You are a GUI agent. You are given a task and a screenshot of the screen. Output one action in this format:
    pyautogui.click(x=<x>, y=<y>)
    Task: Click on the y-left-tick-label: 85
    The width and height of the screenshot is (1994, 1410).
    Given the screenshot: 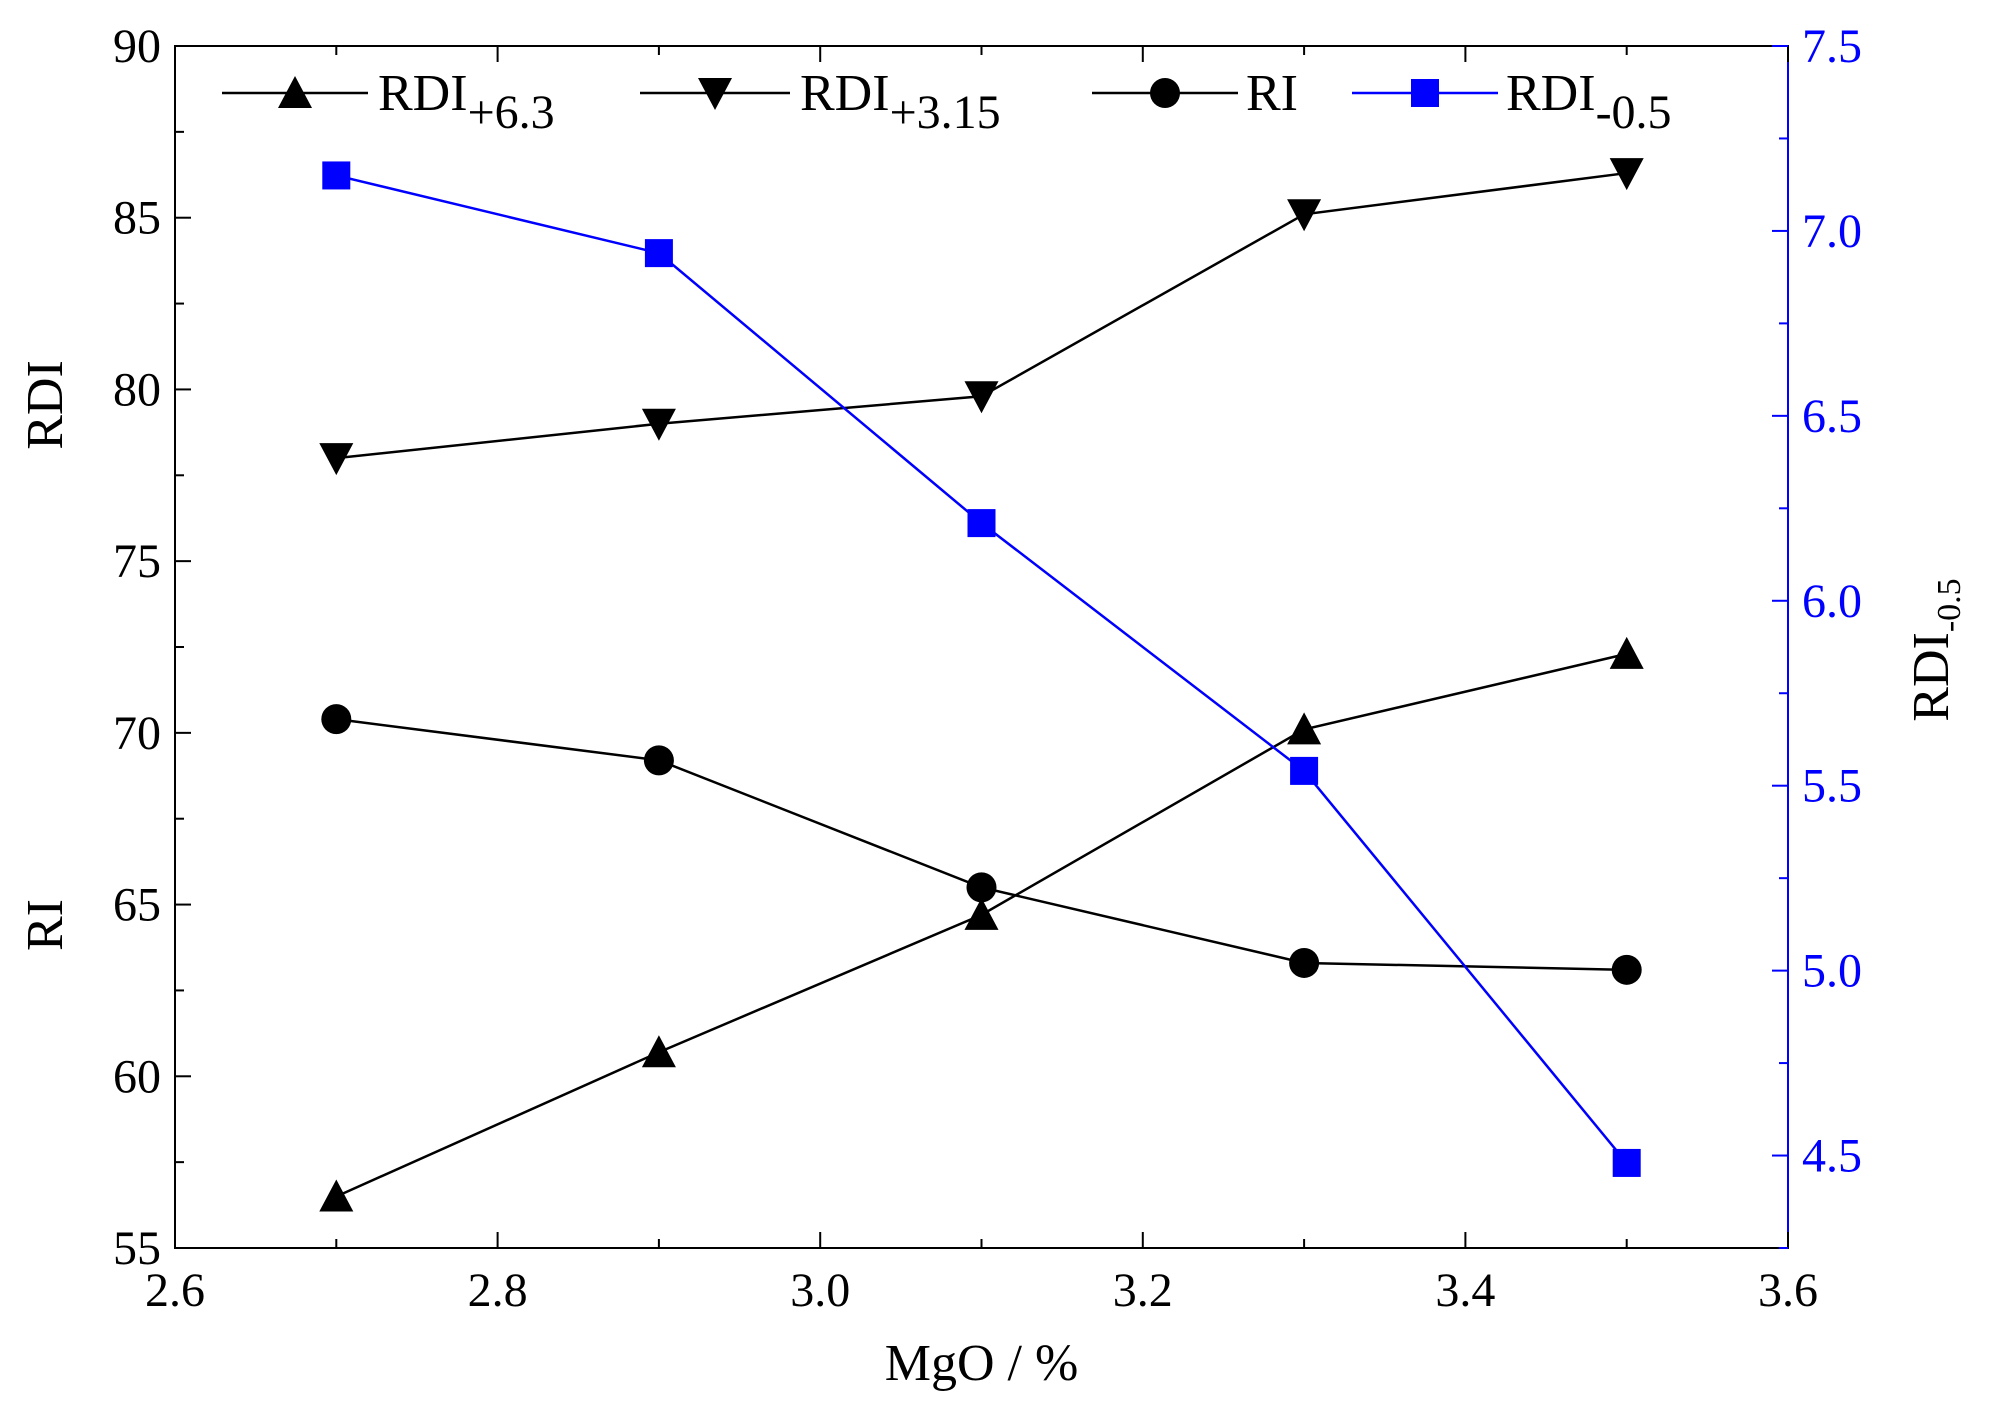 What is the action you would take?
    pyautogui.click(x=137, y=218)
    